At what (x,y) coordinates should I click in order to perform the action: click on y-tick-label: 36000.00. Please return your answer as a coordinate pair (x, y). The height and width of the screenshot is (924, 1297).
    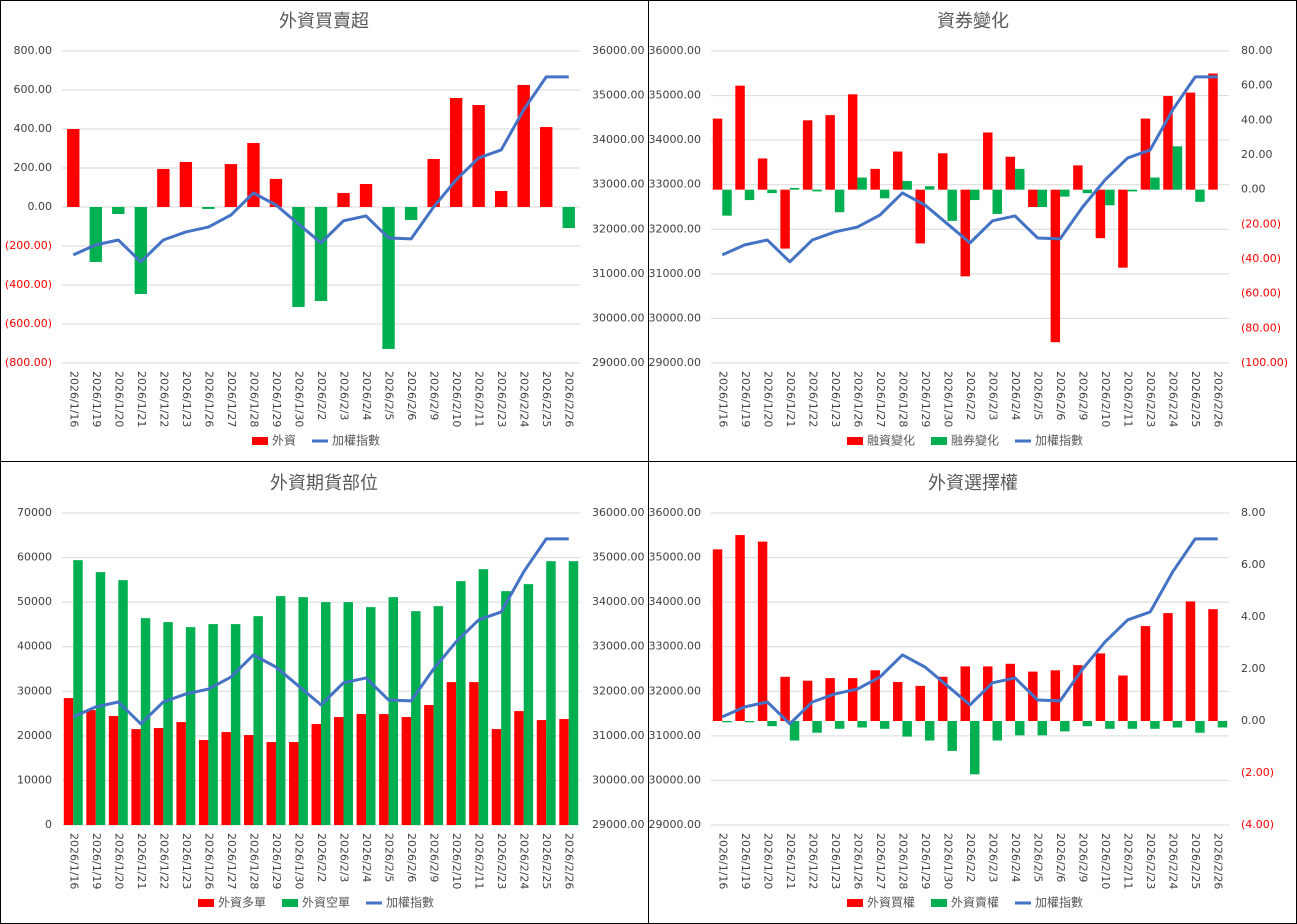
    Looking at the image, I should click on (618, 512).